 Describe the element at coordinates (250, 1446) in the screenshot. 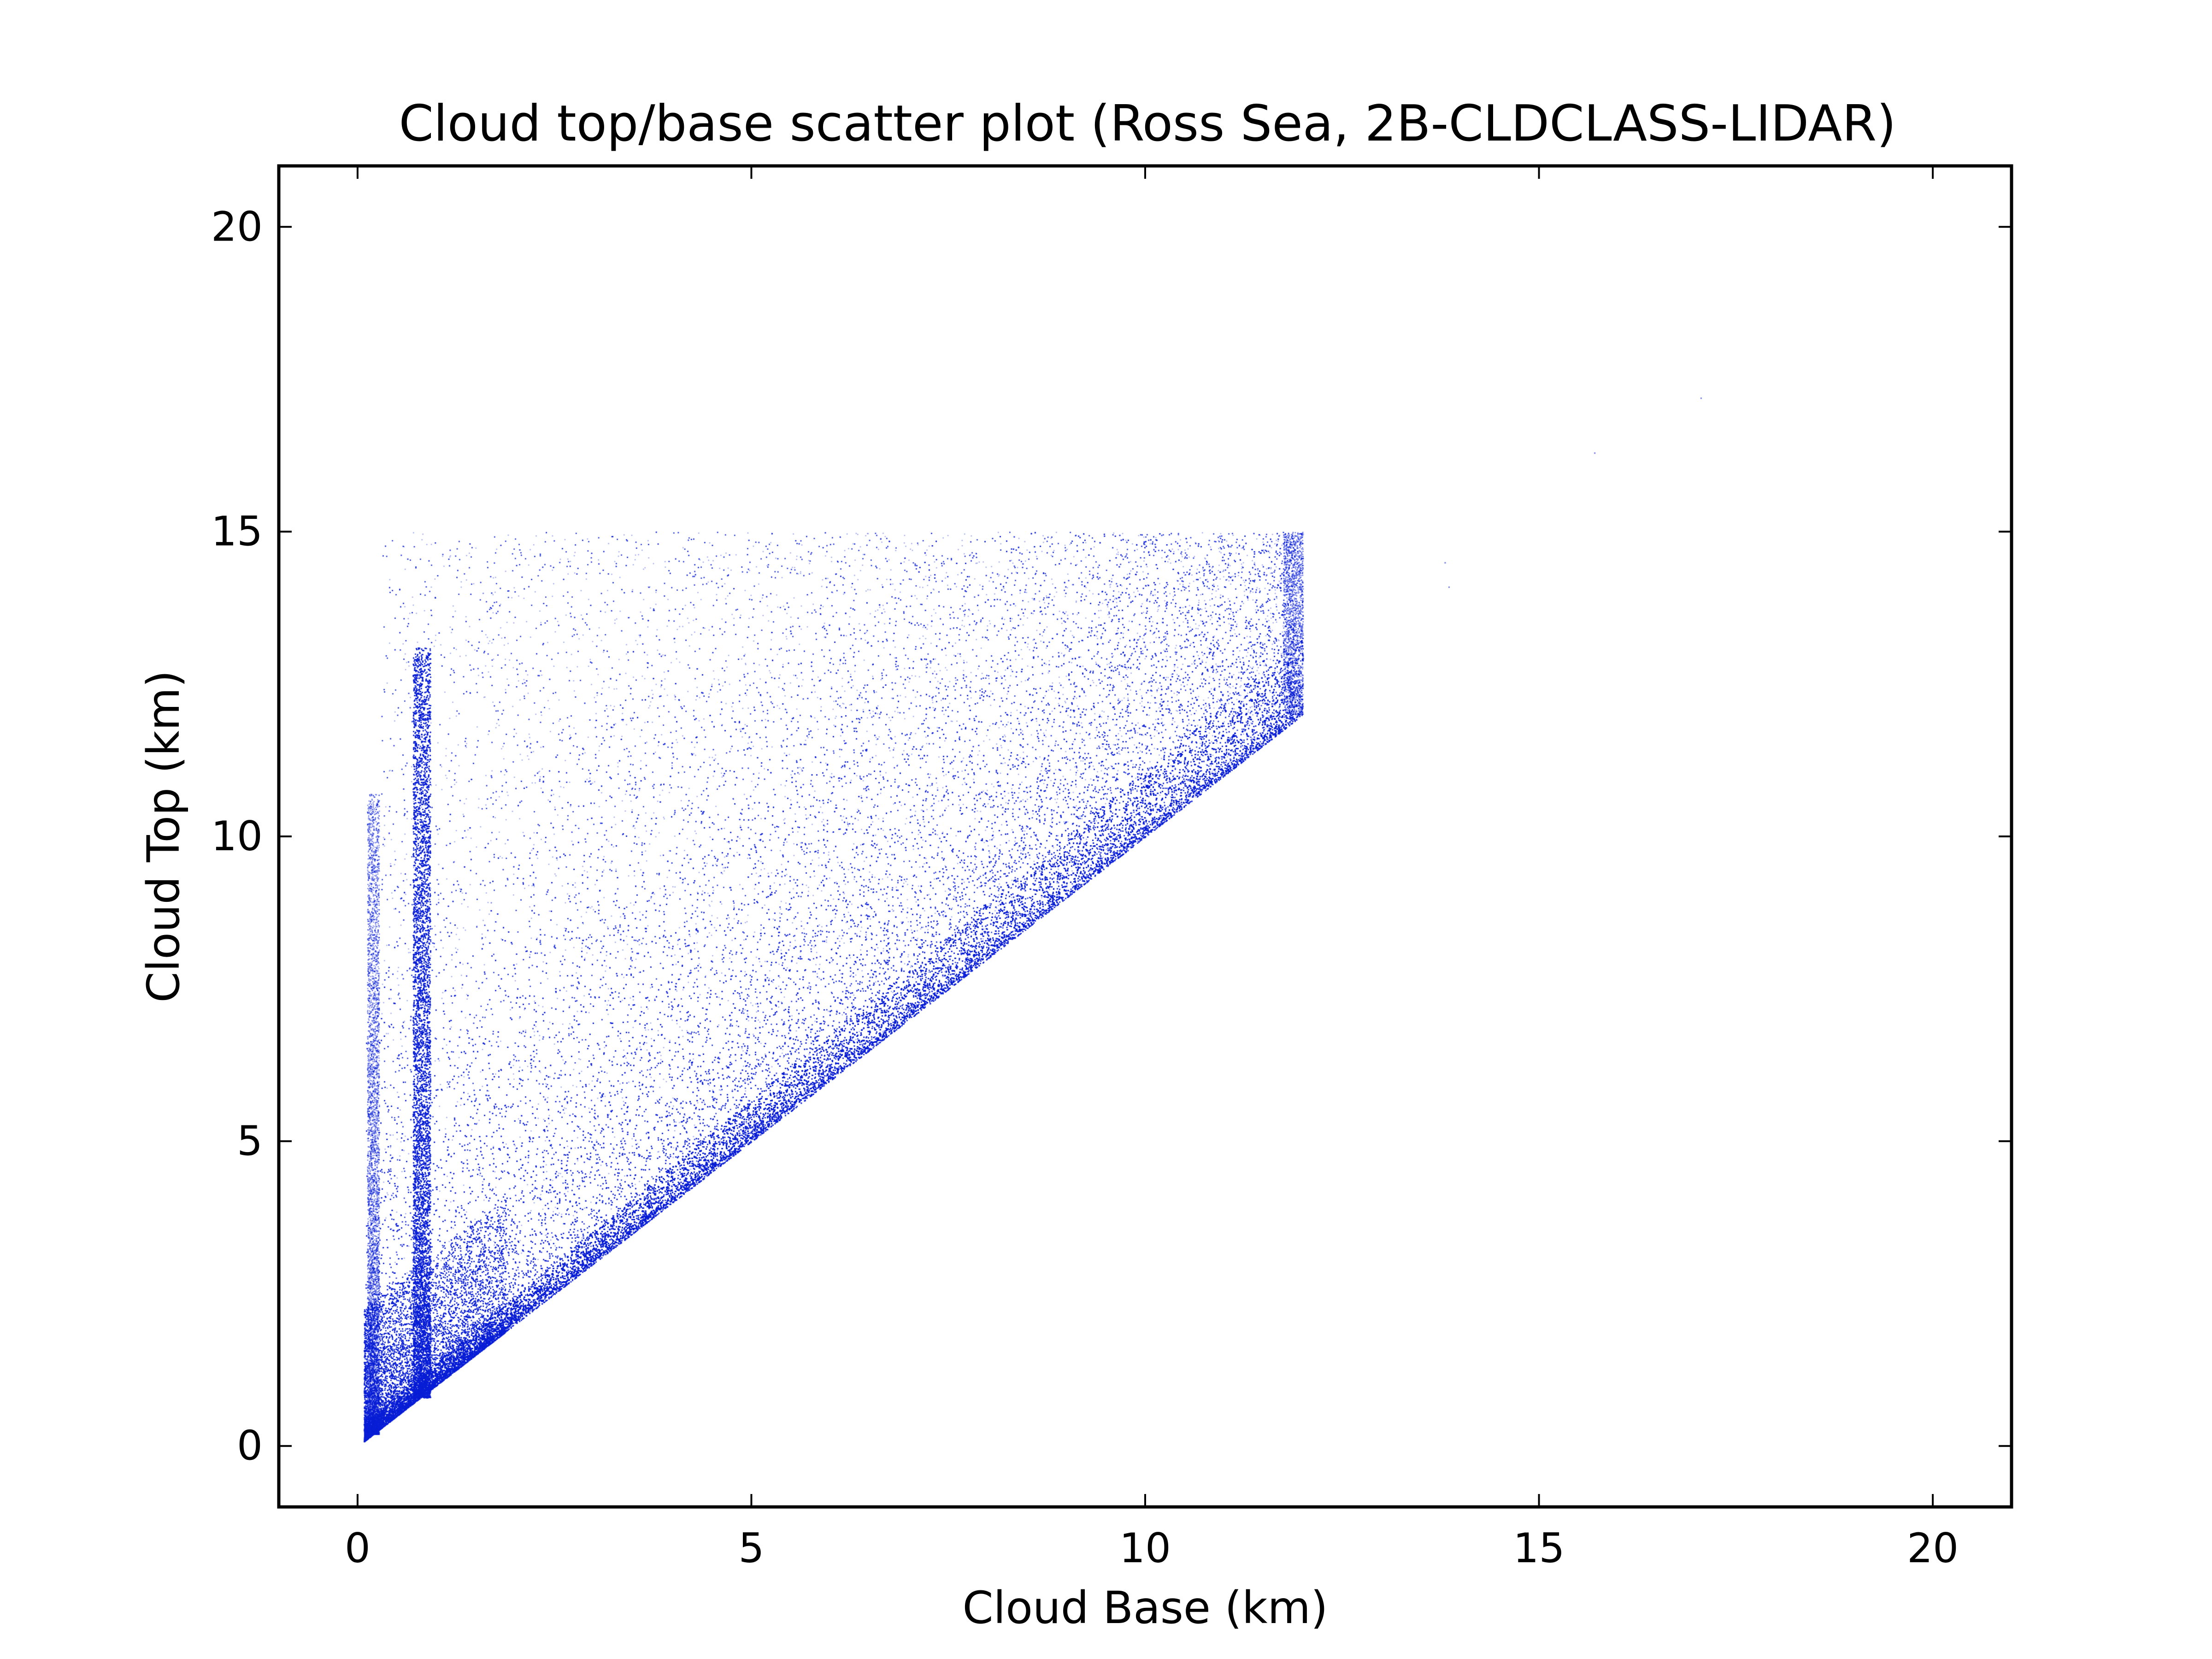

I see `y-tick-label: 0` at that location.